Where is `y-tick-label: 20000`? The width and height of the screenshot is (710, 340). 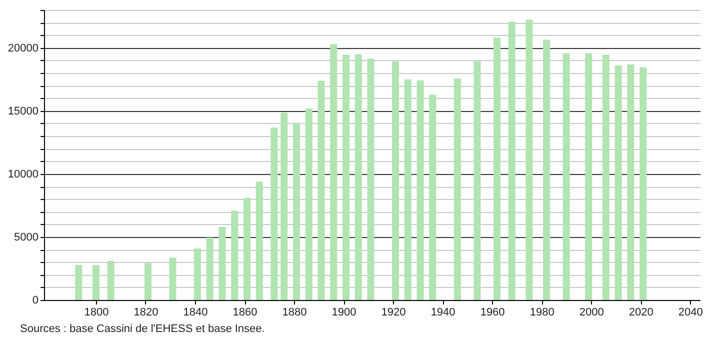 y-tick-label: 20000 is located at coordinates (23, 48).